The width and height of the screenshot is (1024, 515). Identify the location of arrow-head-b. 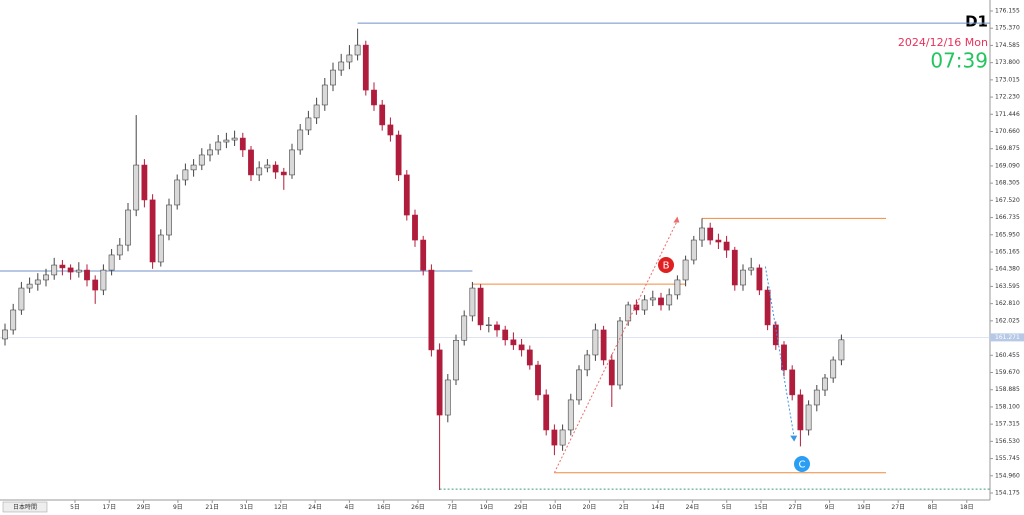
(676, 219).